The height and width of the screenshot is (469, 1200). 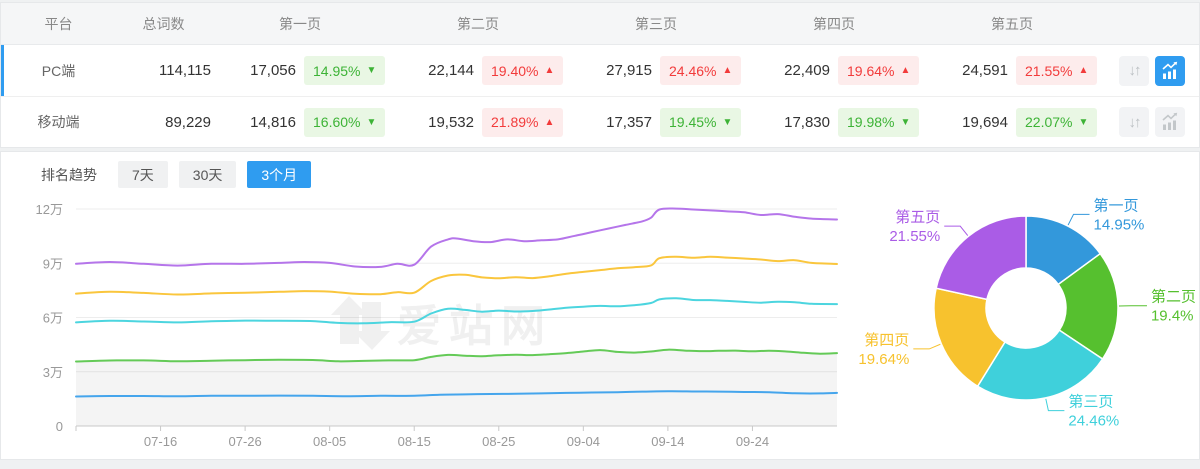 What do you see at coordinates (1173, 297) in the screenshot?
I see `donut-label-name: 第二页` at bounding box center [1173, 297].